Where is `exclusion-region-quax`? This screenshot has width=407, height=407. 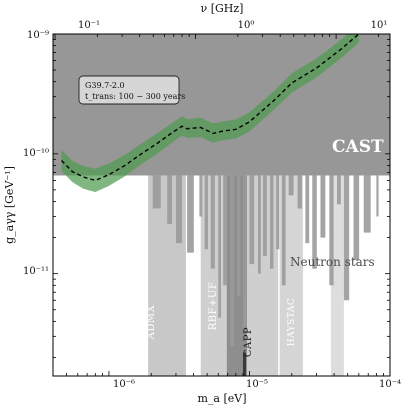 exclusion-region-quax is located at coordinates (337, 275).